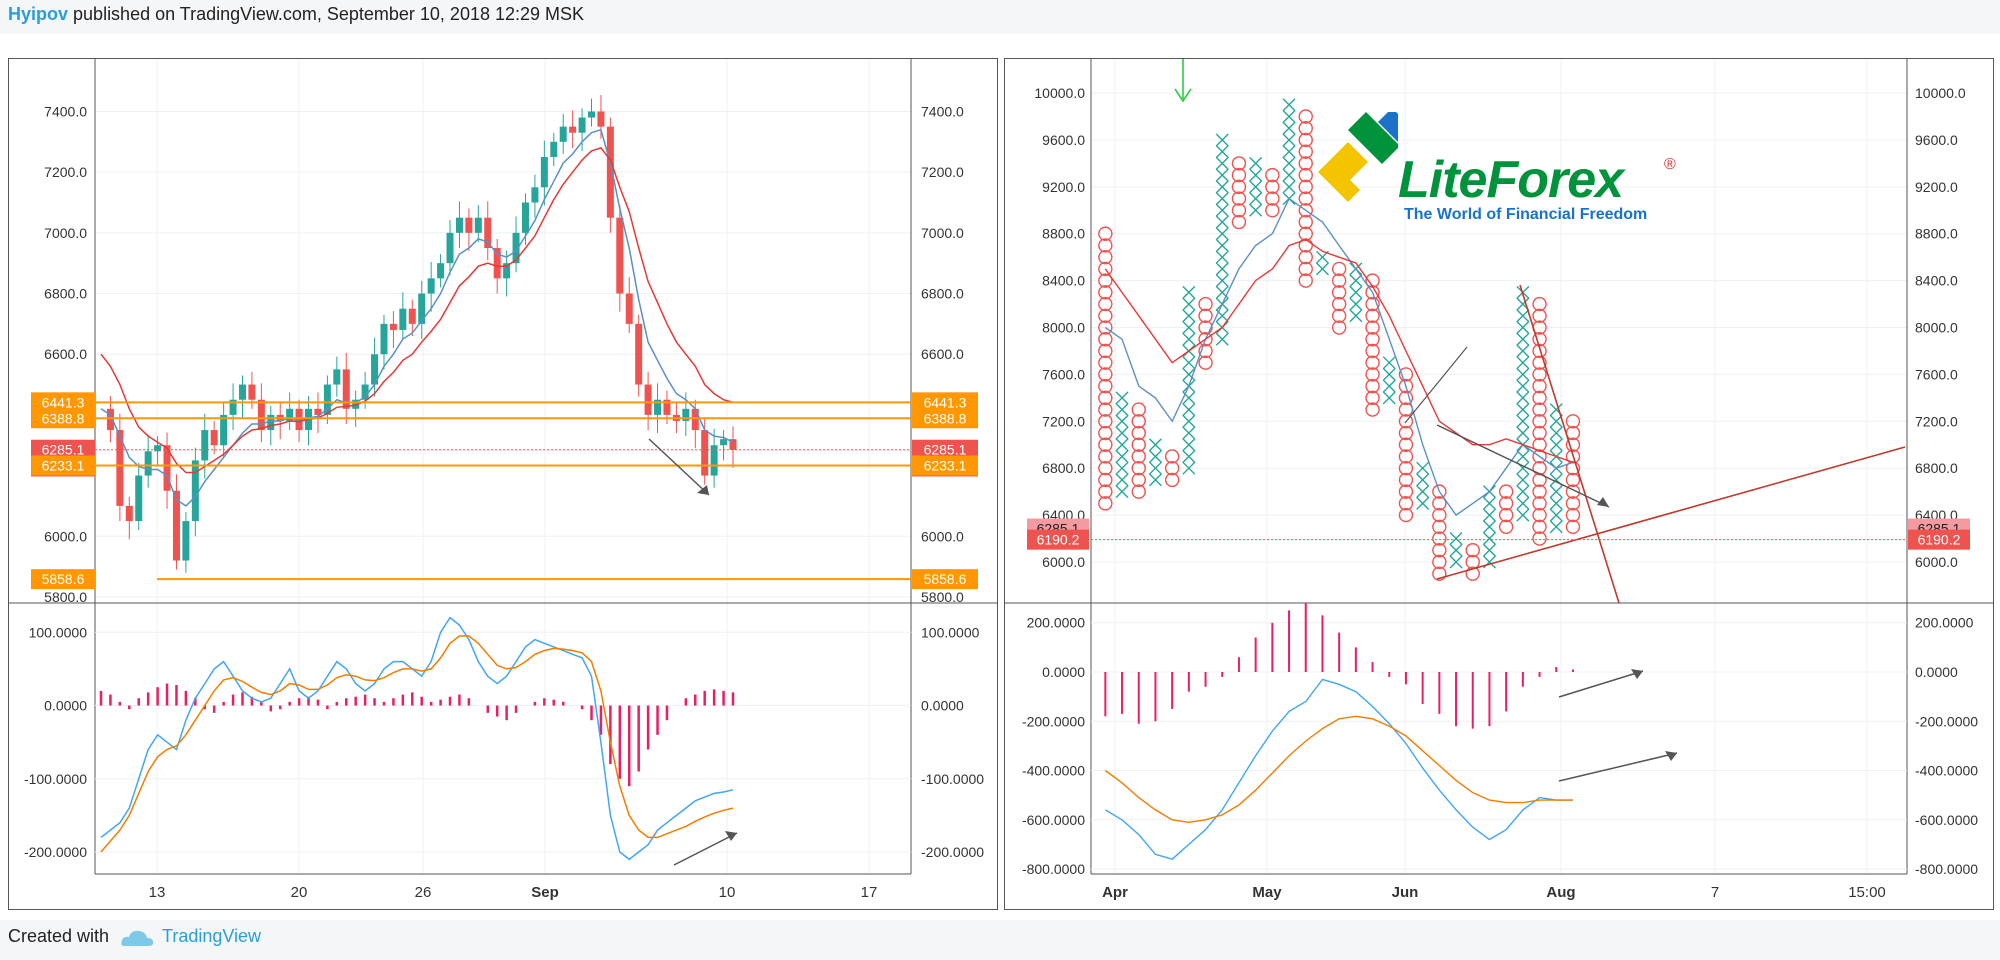 The width and height of the screenshot is (2000, 960). What do you see at coordinates (58, 632) in the screenshot?
I see `y-tick-label-left: 100.0000` at bounding box center [58, 632].